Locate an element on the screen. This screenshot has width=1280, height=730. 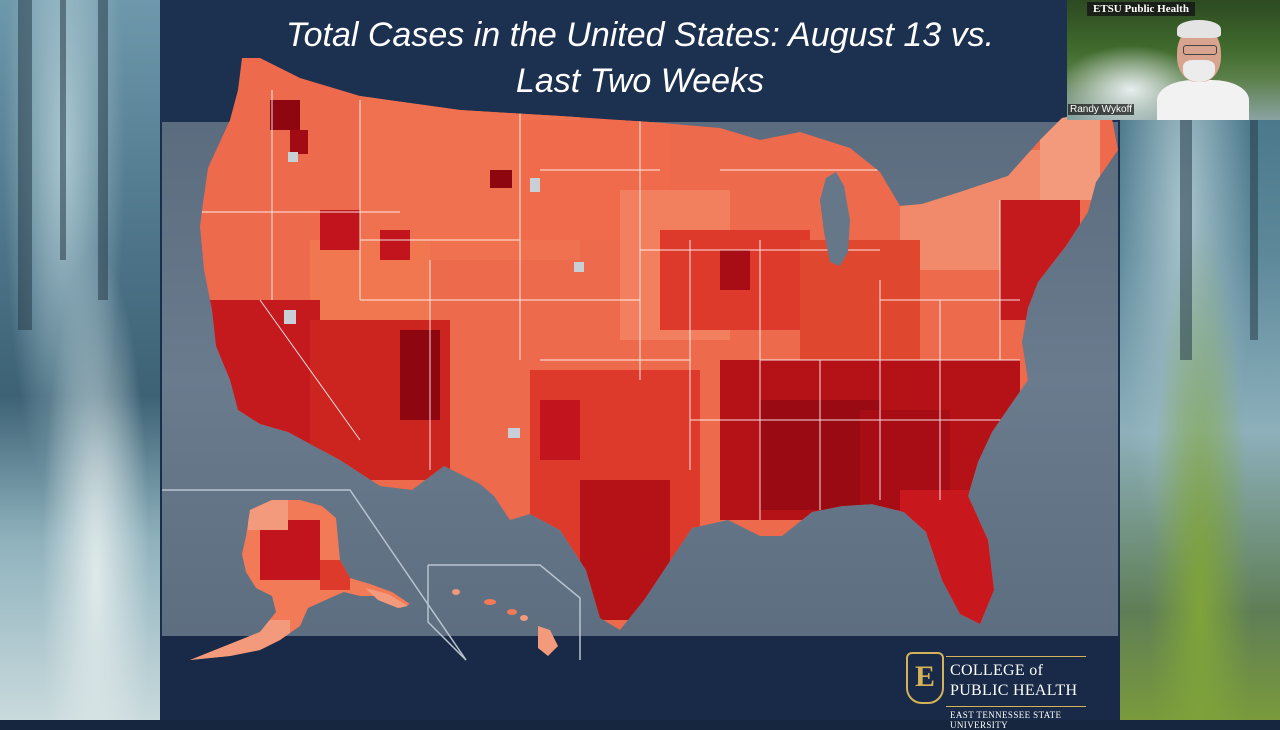
participant-hair is located at coordinates (1199, 29).